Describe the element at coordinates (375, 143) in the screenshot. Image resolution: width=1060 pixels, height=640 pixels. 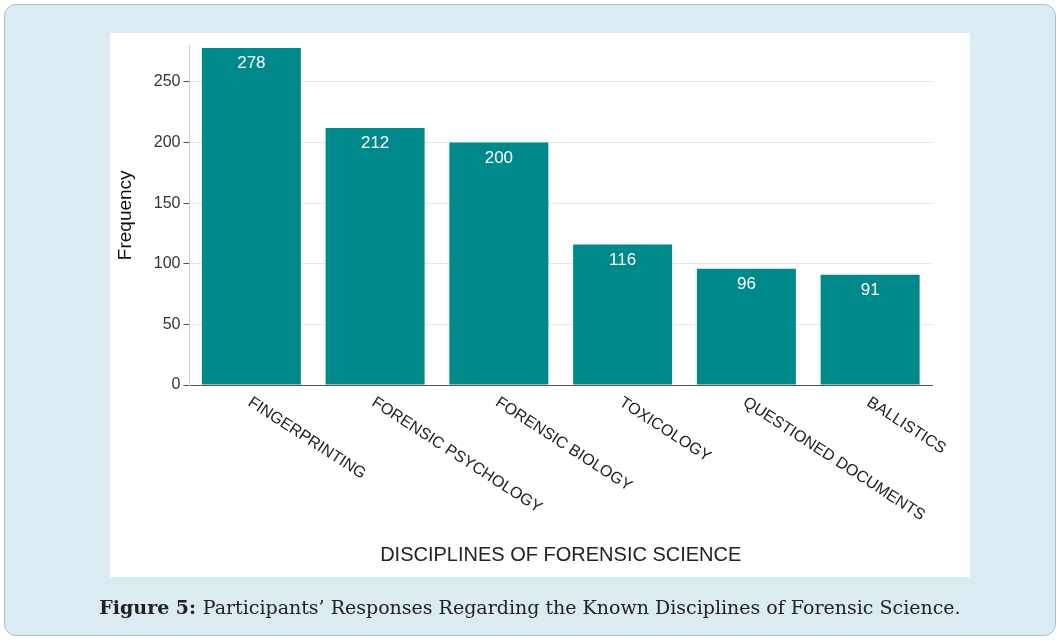
I see `data-label: 212` at that location.